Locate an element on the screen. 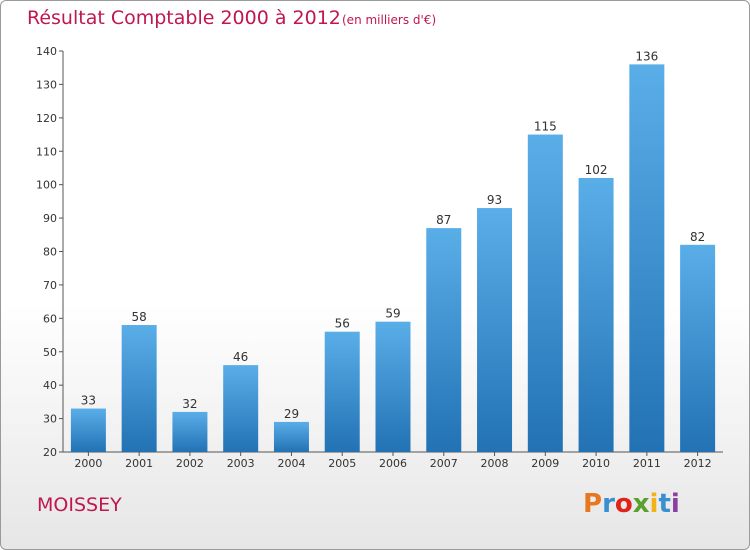 The width and height of the screenshot is (750, 550). y-tick-label: 20 is located at coordinates (50, 452).